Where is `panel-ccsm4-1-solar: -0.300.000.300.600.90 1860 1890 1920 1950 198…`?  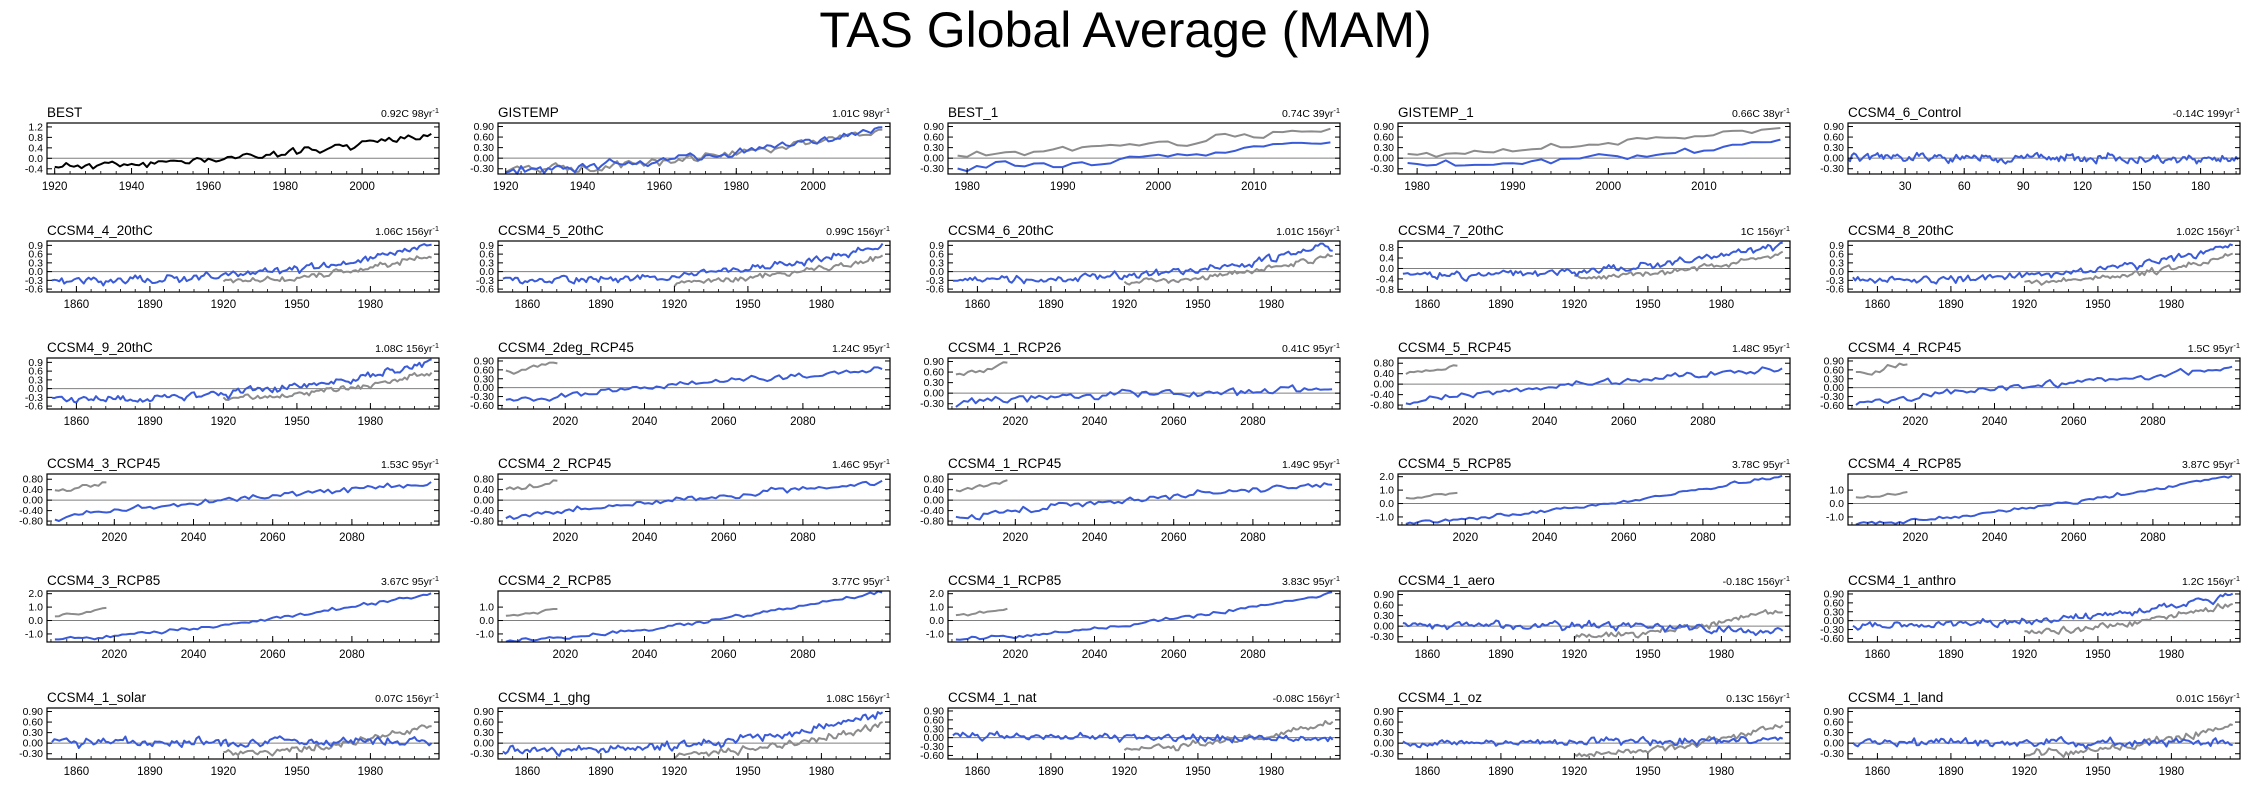
panel-ccsm4-1-solar: -0.300.000.300.600.90 1860 1890 1920 1950 198… is located at coordinates (229, 734).